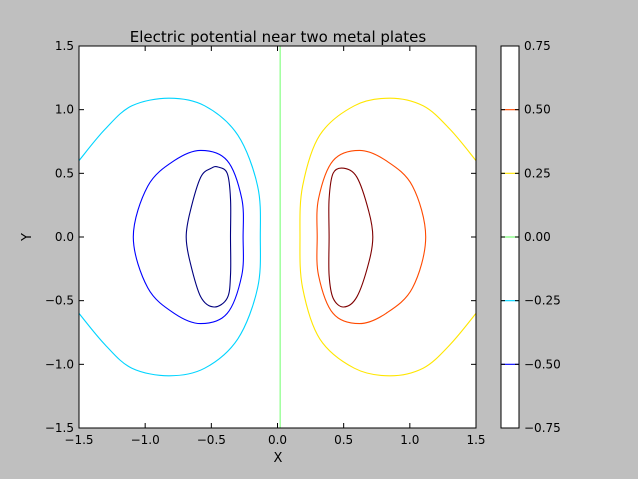 The width and height of the screenshot is (638, 479). Describe the element at coordinates (64, 46) in the screenshot. I see `y-tick-label: 1.5` at that location.